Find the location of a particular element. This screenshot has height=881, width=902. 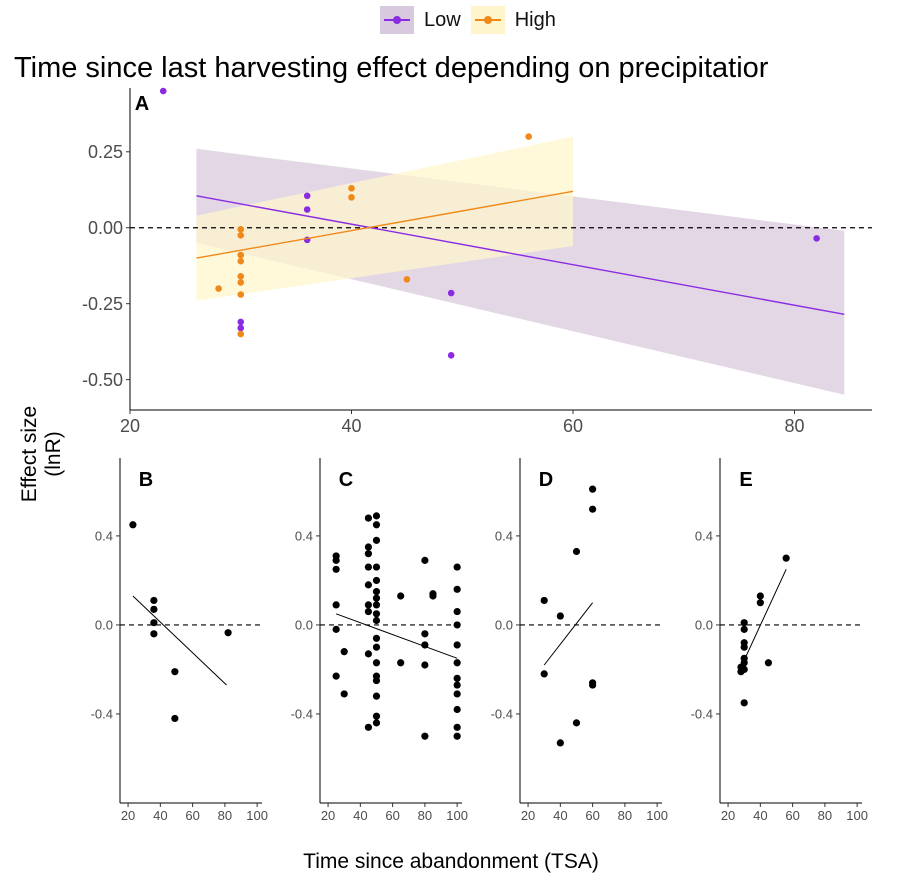

legend-key-low is located at coordinates (397, 20).